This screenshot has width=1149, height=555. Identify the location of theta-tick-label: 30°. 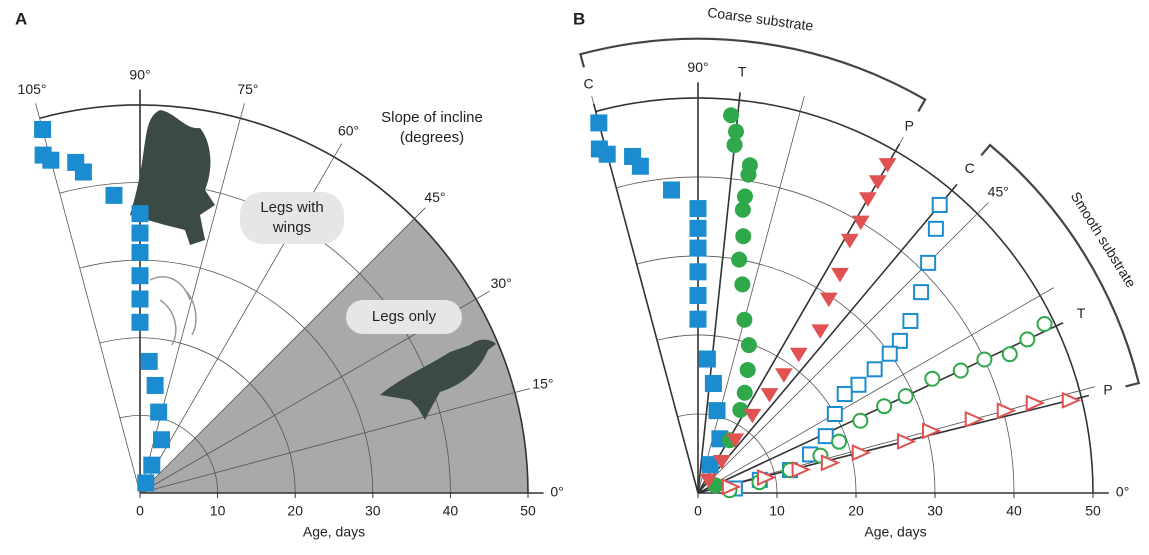
(501, 283).